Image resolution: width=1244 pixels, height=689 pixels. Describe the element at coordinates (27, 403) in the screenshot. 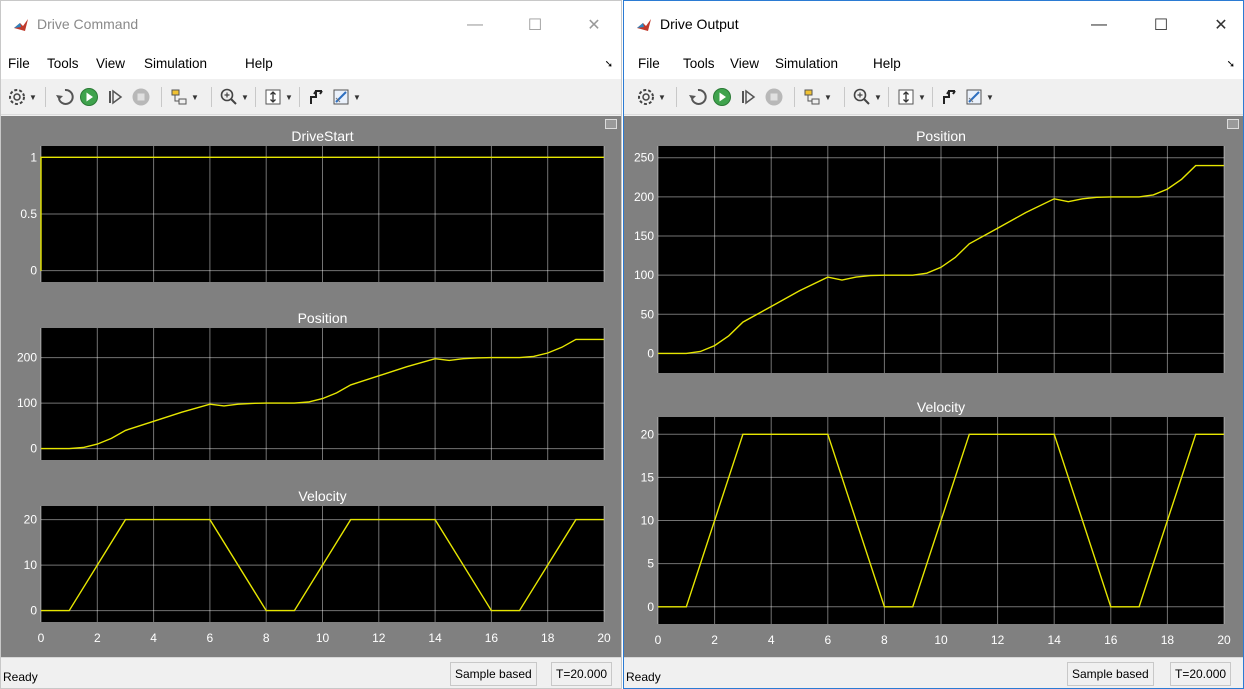

I see `y-tick-label: 100` at that location.